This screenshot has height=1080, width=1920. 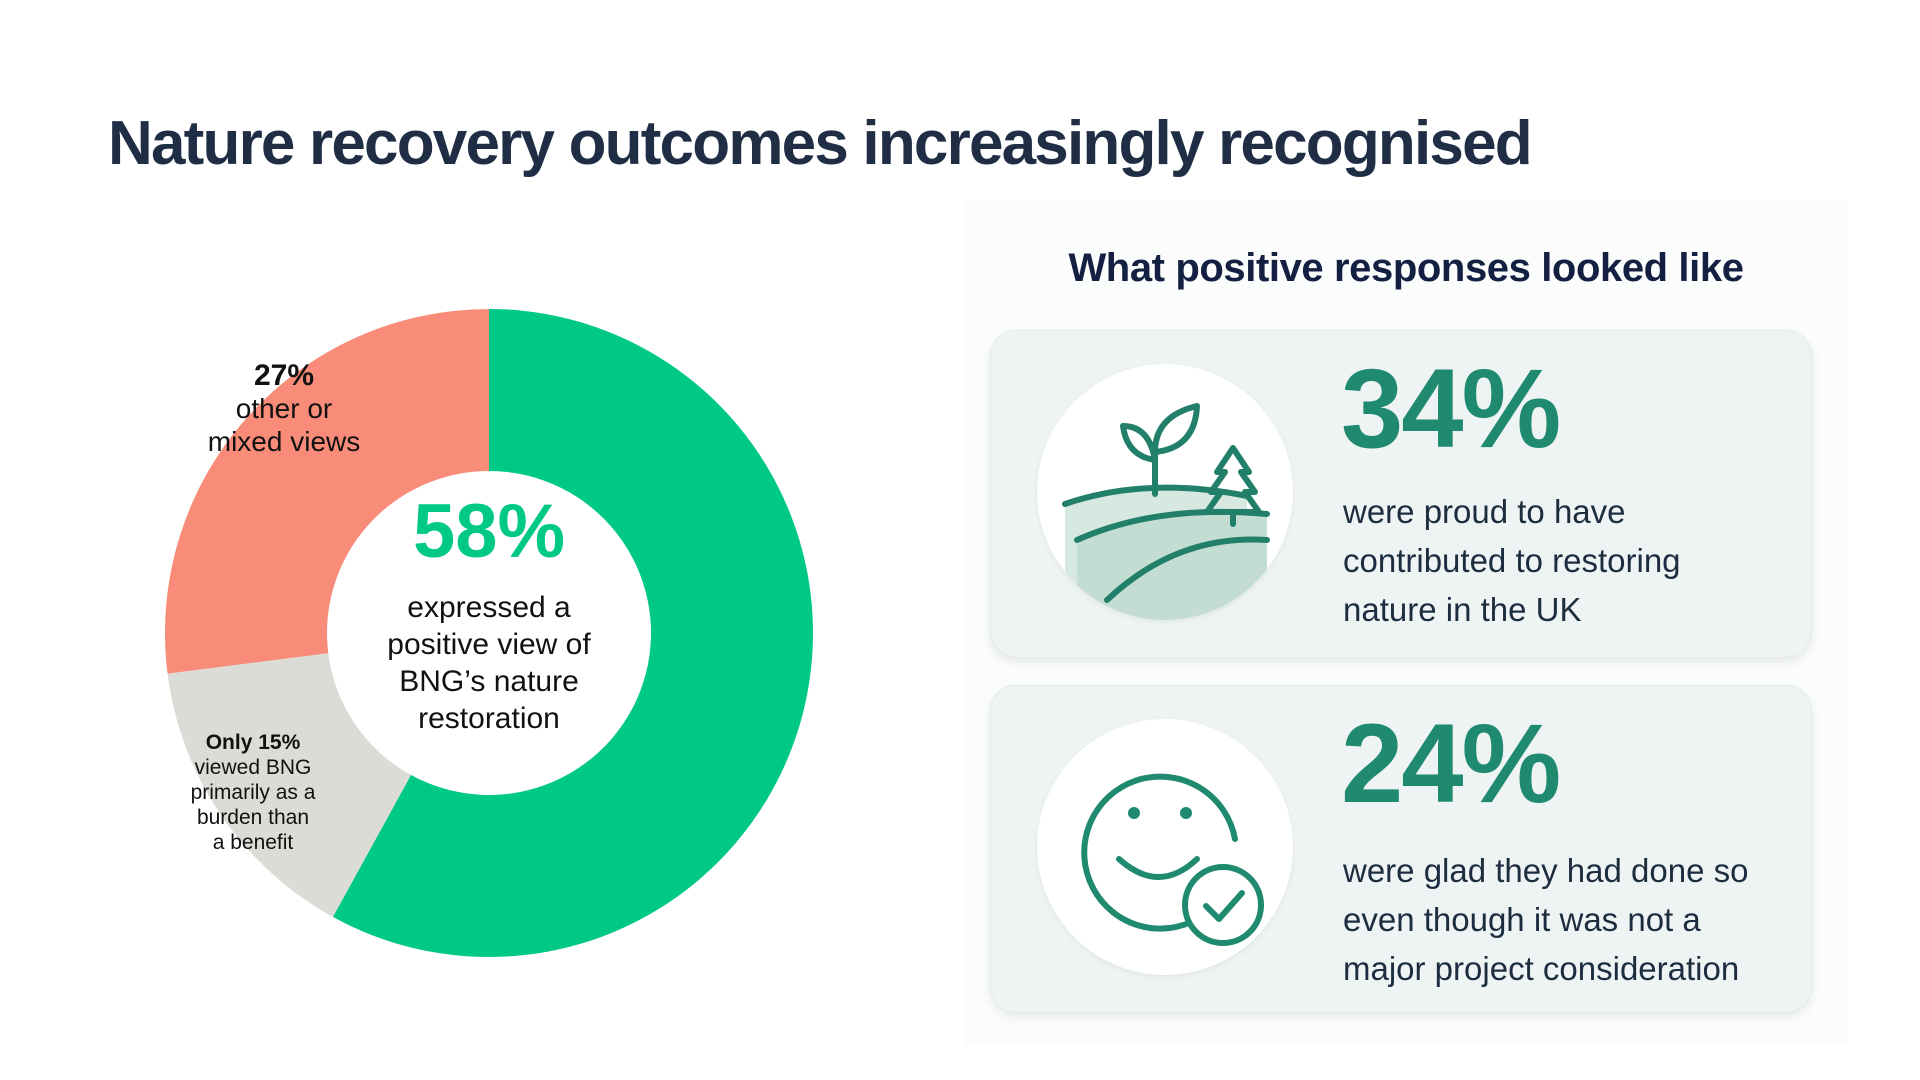 I want to click on smiley-check-icon, so click(x=1172, y=859).